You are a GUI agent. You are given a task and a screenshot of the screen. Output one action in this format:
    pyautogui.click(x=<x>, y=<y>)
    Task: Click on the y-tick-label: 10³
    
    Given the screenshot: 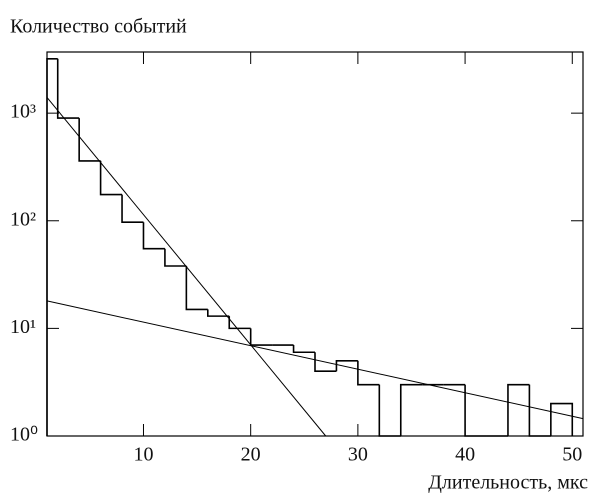 What is the action you would take?
    pyautogui.click(x=23, y=112)
    